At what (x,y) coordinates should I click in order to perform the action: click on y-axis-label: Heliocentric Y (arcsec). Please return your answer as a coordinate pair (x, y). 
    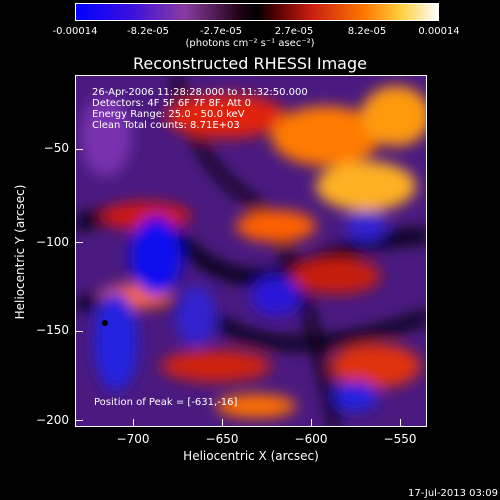
    Looking at the image, I should click on (20, 252).